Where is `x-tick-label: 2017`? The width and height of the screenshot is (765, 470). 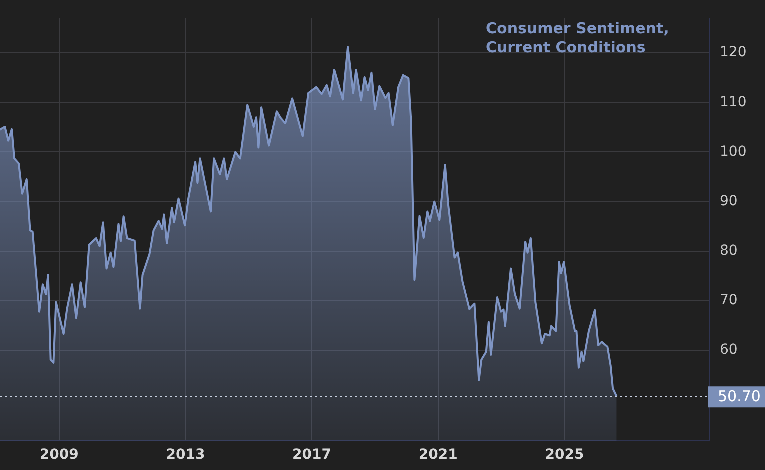
x-tick-label: 2017 is located at coordinates (312, 455).